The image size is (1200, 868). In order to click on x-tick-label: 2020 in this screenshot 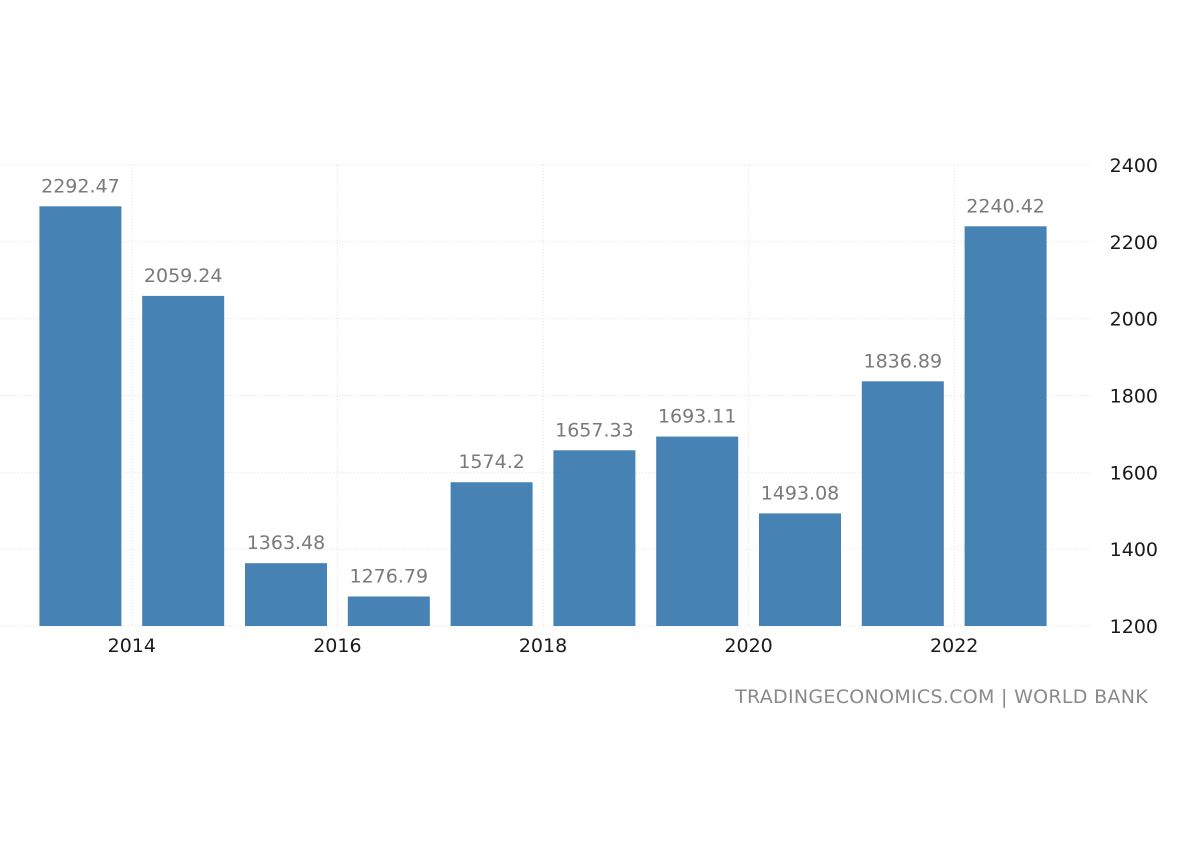, I will do `click(748, 646)`.